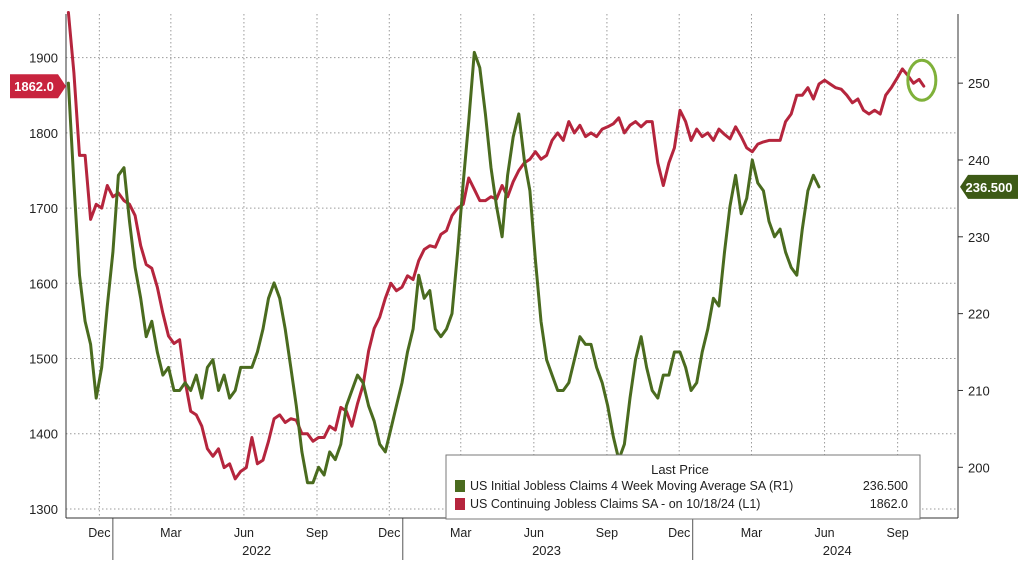 This screenshot has height=574, width=1024. What do you see at coordinates (922, 80) in the screenshot?
I see `highlight-circle` at bounding box center [922, 80].